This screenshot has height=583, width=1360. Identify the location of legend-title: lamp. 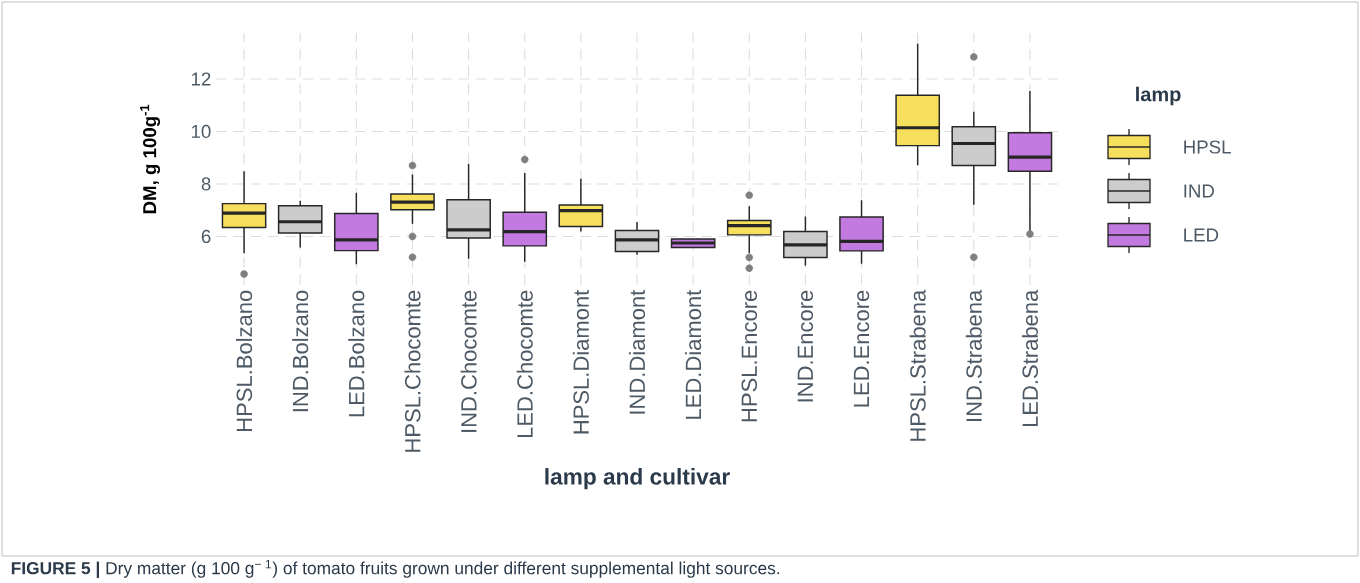
(1158, 96).